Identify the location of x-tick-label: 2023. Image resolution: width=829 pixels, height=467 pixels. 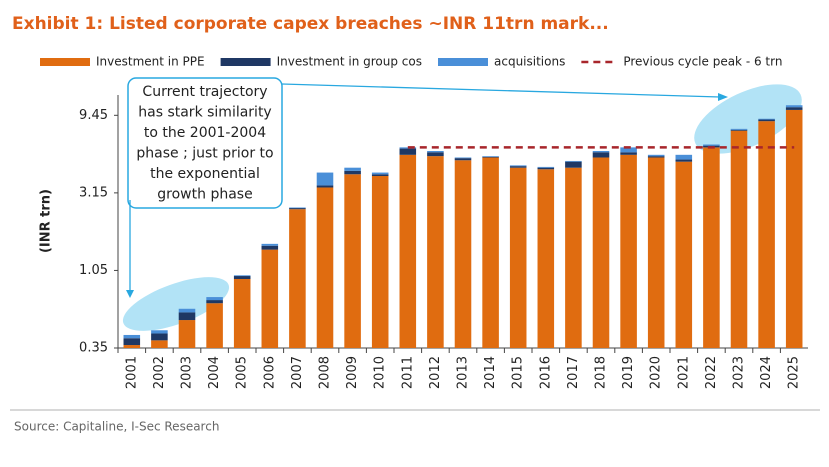
(739, 372).